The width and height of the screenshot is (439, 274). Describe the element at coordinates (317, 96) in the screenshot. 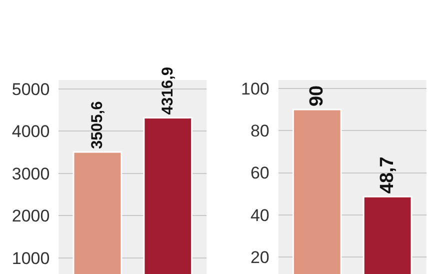

I see `data-label: 90` at that location.